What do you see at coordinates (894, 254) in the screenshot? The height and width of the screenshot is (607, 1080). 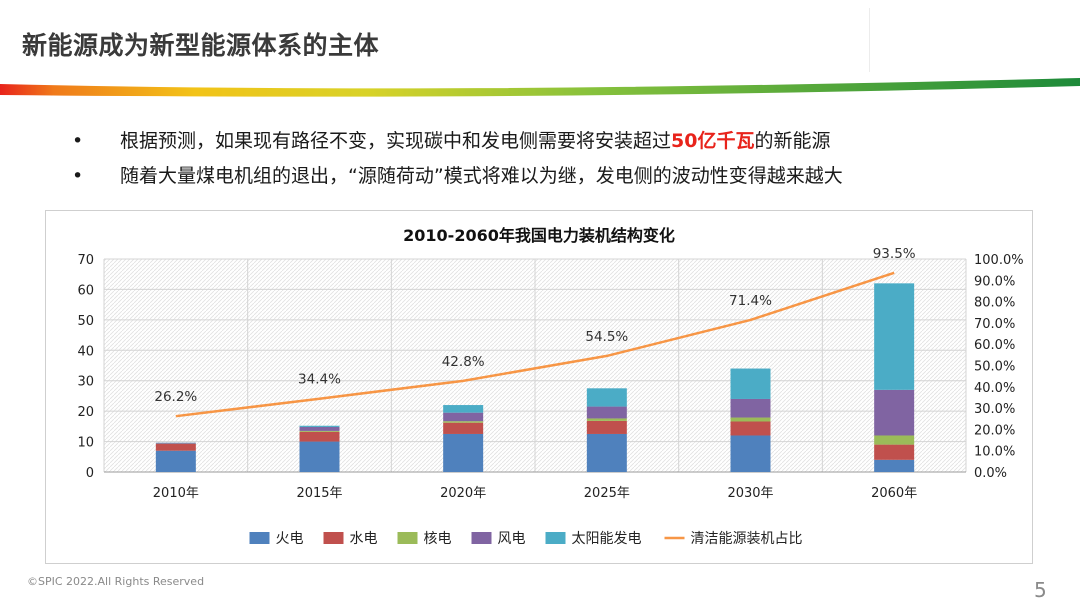 I see `line-data-label: 93.5%` at bounding box center [894, 254].